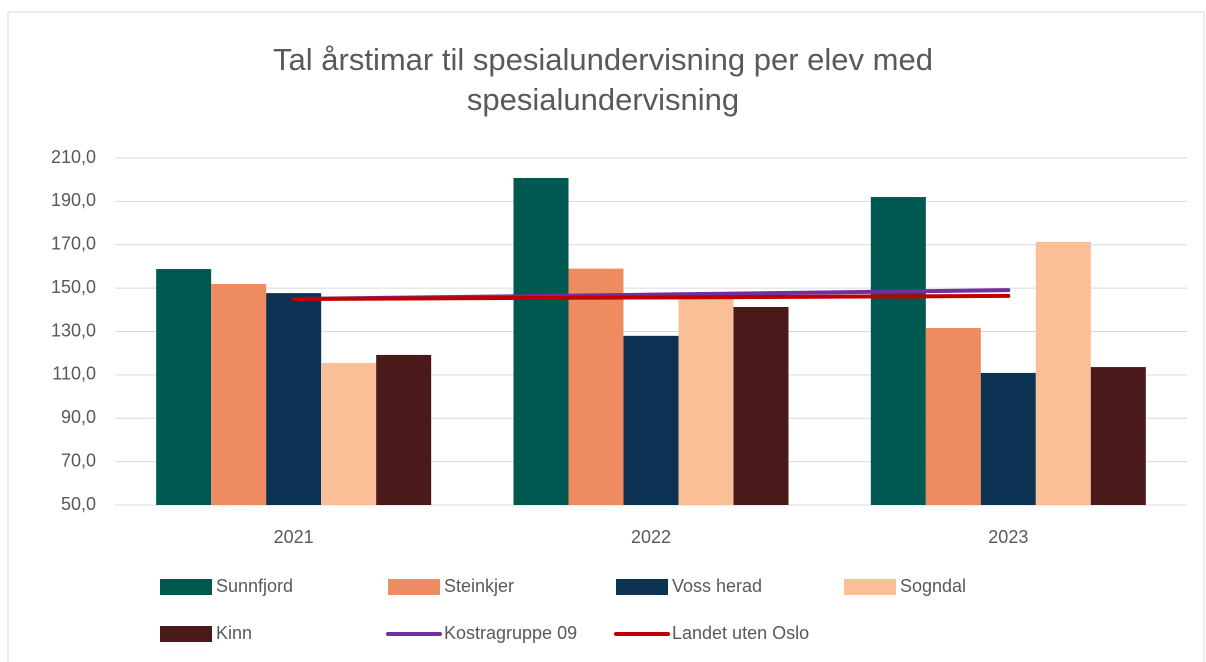 This screenshot has width=1206, height=662. I want to click on x-tick-label: 2021, so click(294, 537).